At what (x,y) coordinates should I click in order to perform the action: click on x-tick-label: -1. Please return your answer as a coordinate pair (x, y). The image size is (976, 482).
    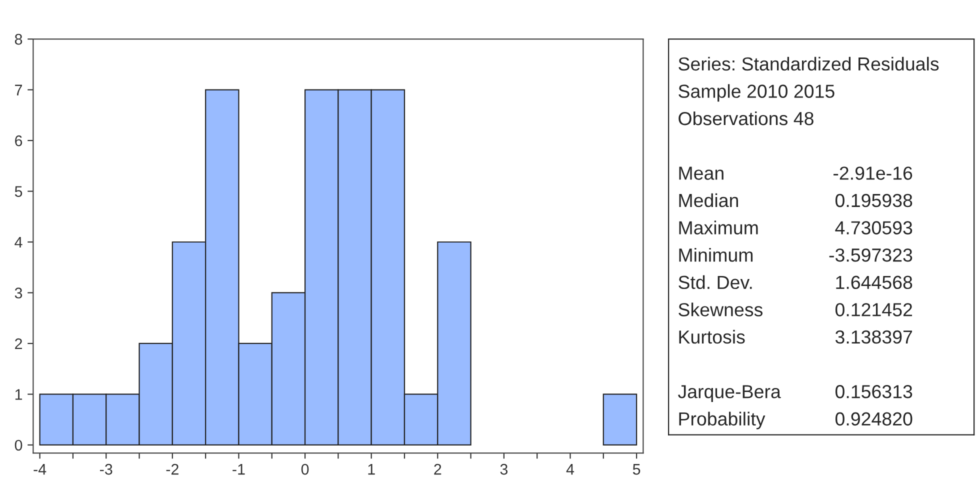
    Looking at the image, I should click on (238, 469).